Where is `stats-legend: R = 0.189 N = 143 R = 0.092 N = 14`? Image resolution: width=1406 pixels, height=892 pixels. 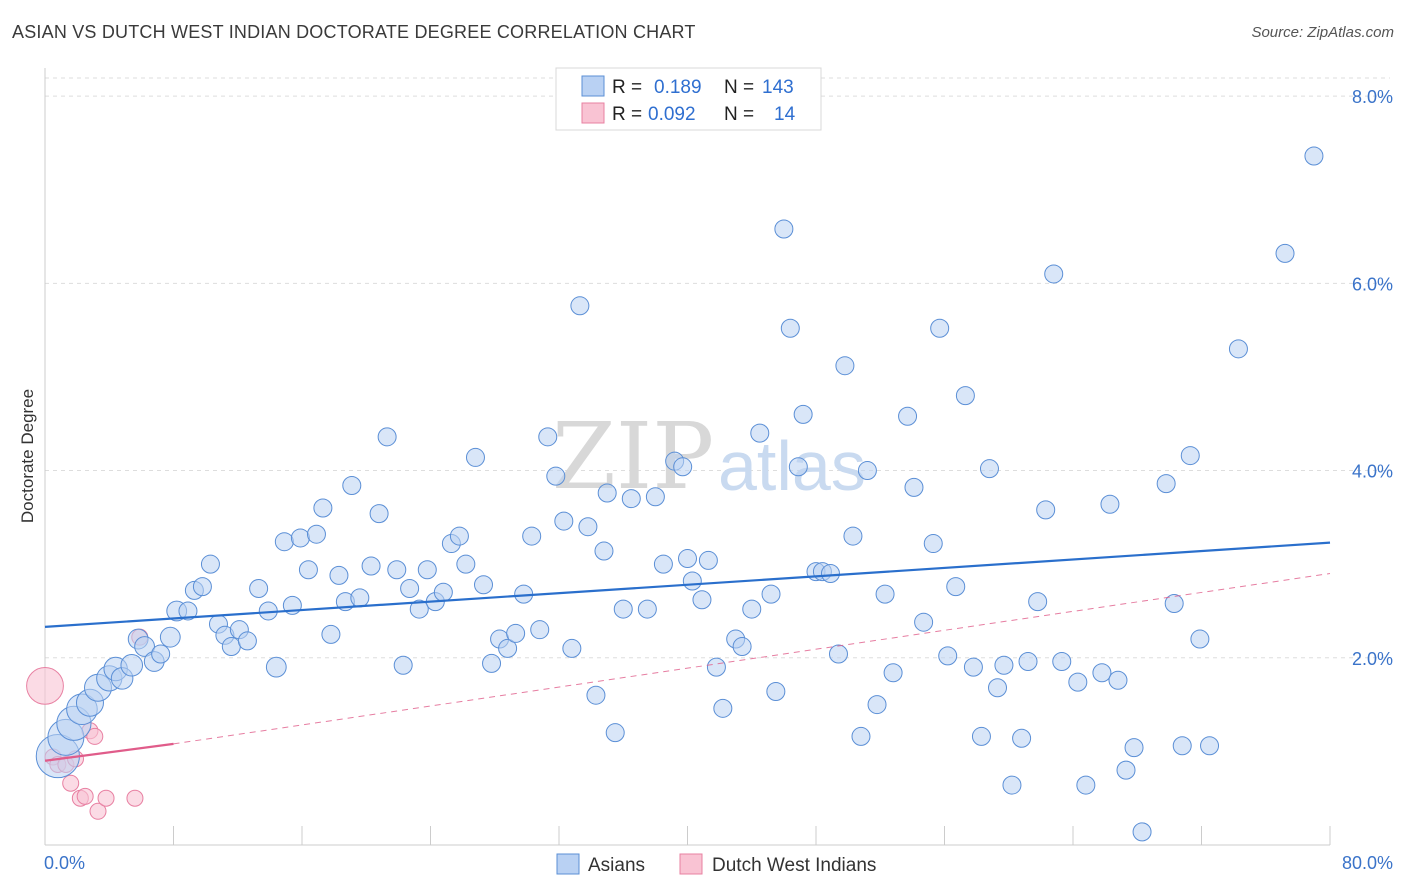 stats-legend: R = 0.189 N = 143 R = 0.092 N = 14 is located at coordinates (688, 99).